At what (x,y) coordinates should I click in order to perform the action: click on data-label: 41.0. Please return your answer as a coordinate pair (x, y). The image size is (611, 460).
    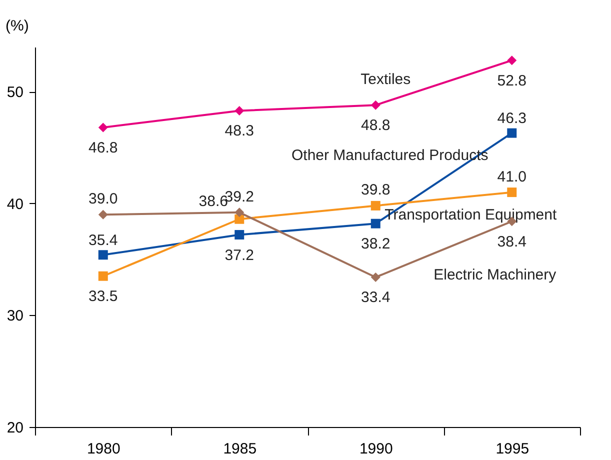
    Looking at the image, I should click on (511, 177).